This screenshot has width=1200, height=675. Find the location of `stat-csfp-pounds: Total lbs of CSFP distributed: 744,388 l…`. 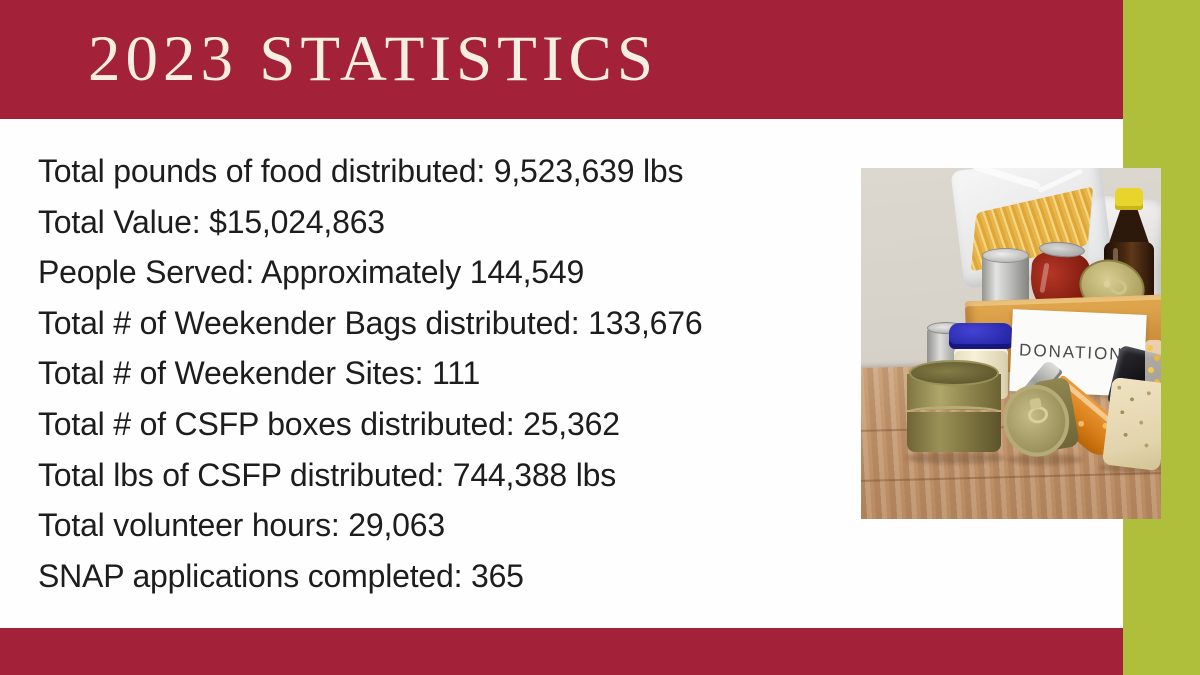

stat-csfp-pounds: Total lbs of CSFP distributed: 744,388 l… is located at coordinates (327, 474).